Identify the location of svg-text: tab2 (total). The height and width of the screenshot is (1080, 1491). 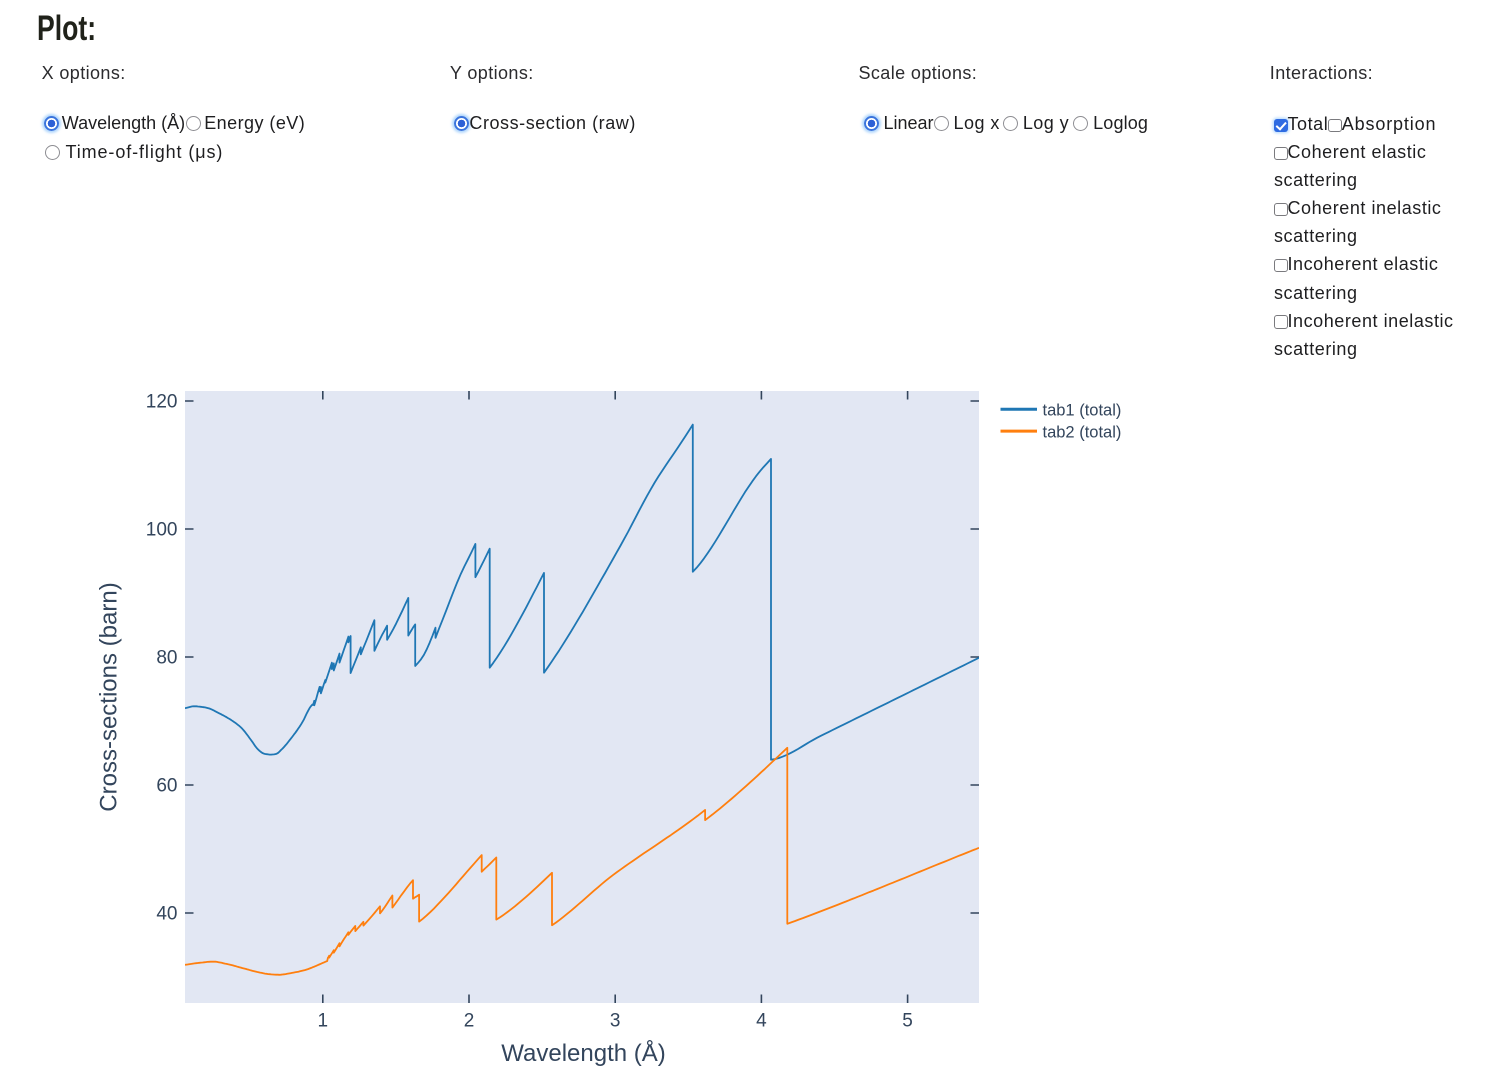
(1082, 433).